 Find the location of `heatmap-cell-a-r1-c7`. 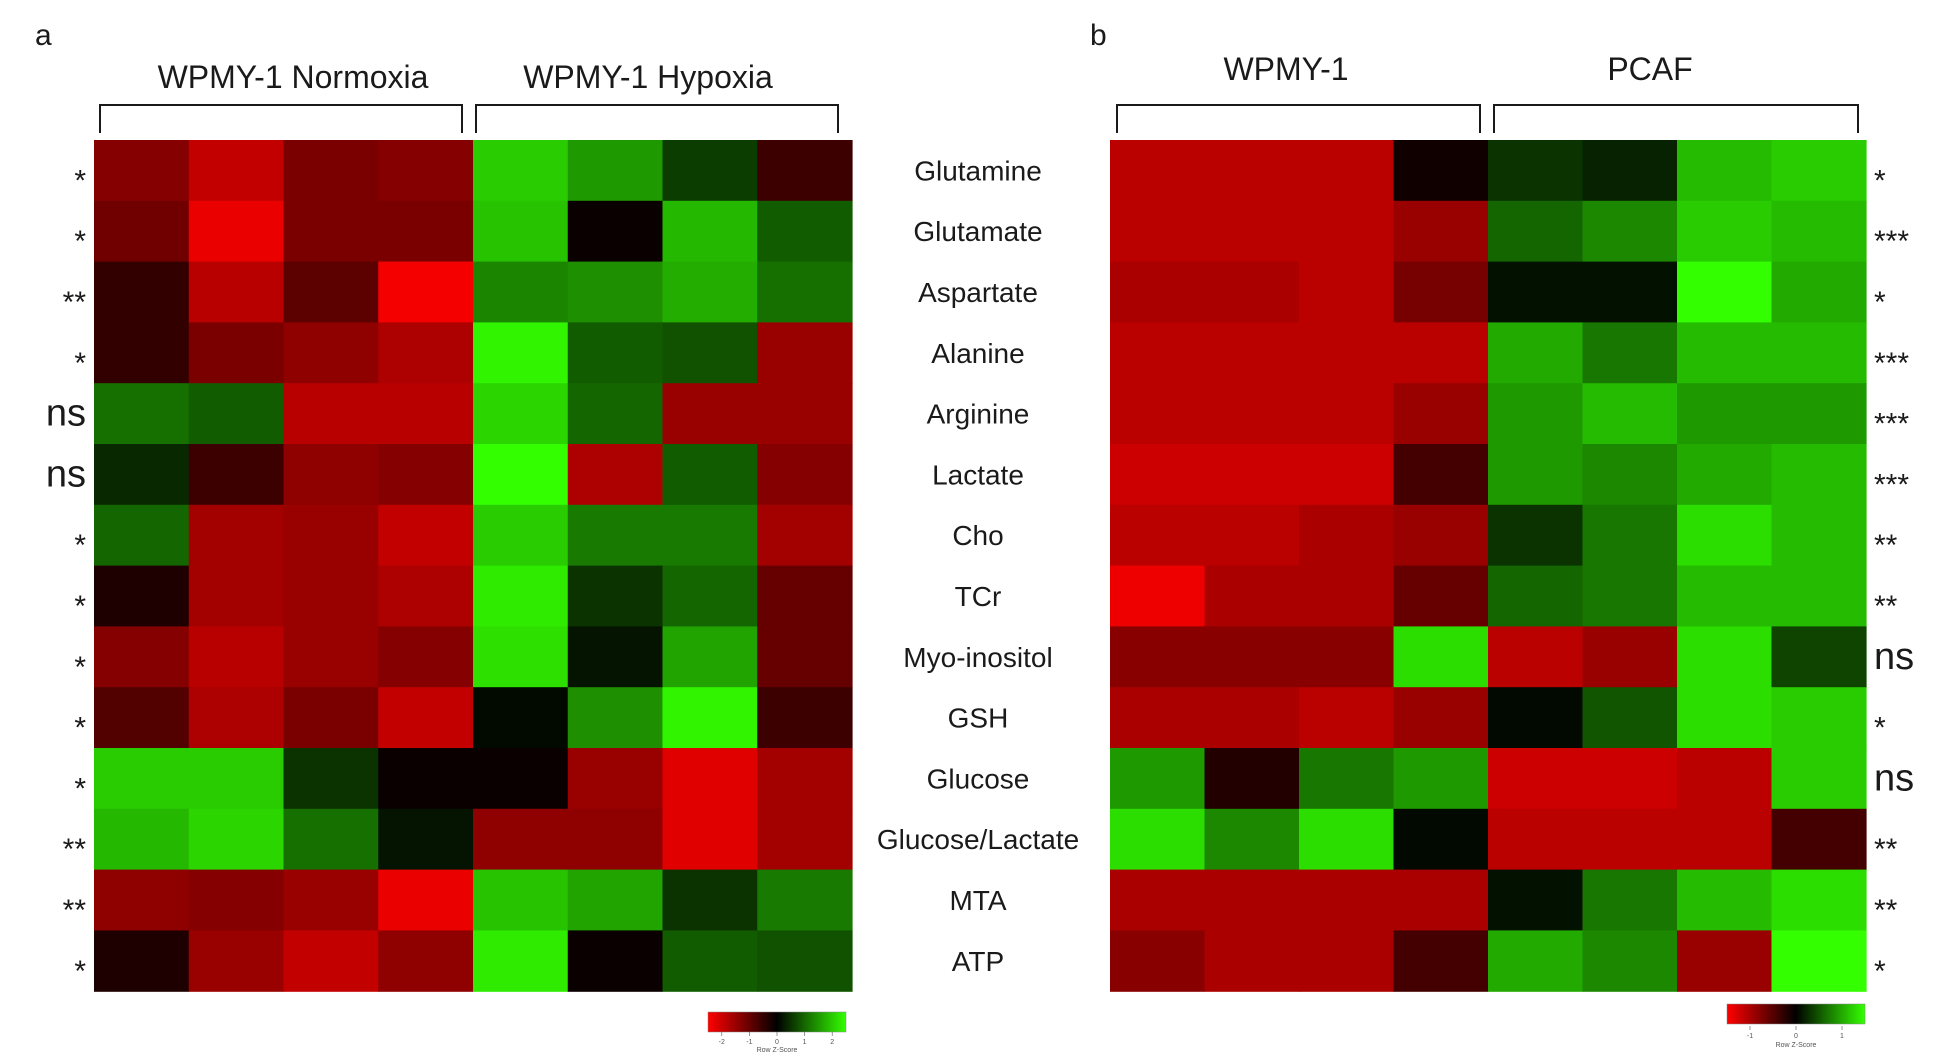

heatmap-cell-a-r1-c7 is located at coordinates (710, 171).